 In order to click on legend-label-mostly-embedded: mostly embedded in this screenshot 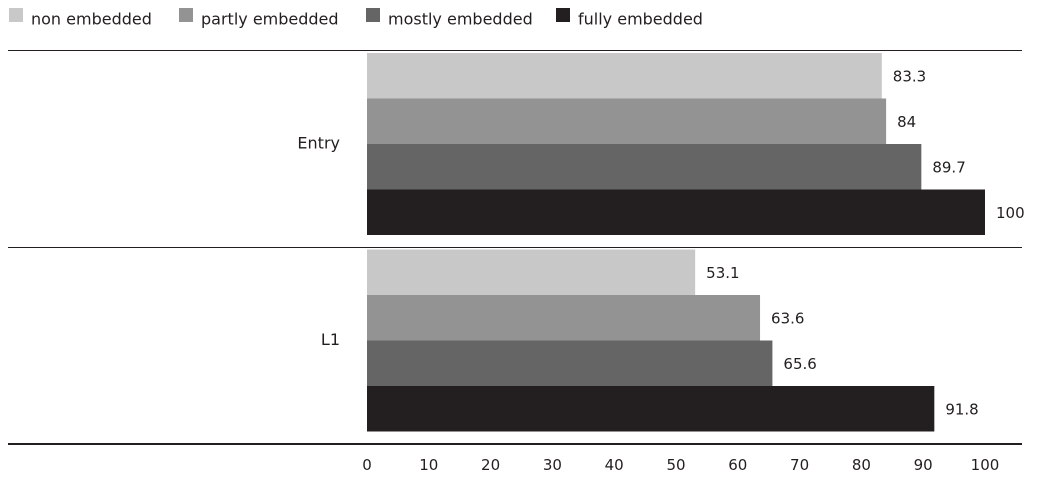, I will do `click(460, 19)`.